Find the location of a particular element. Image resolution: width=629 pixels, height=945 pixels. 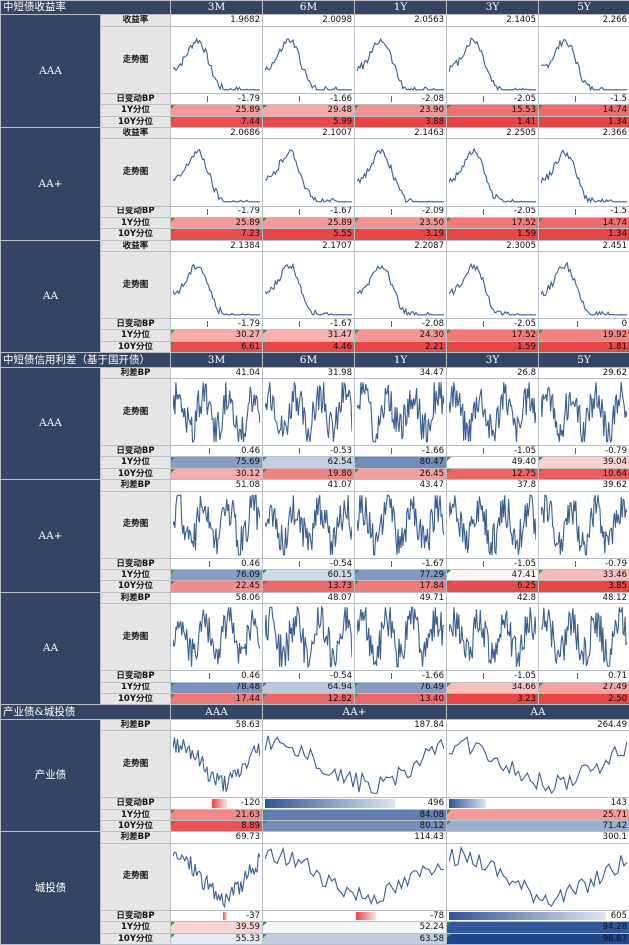

column-header-tenor: 6M is located at coordinates (308, 8).